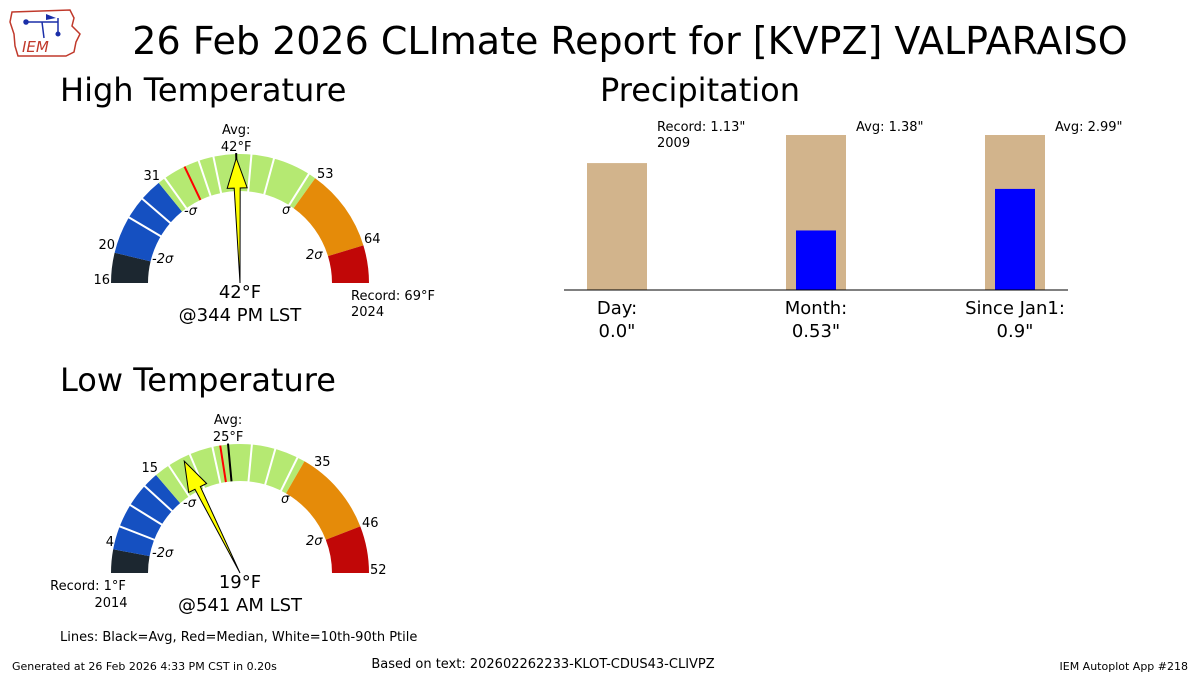  Describe the element at coordinates (246, 514) in the screenshot. I see `low-temp-gauge: 4 15 35 46 52 -2σ -σ σ 2σ Avg: 25°F 19°F@541 AM LST` at that location.